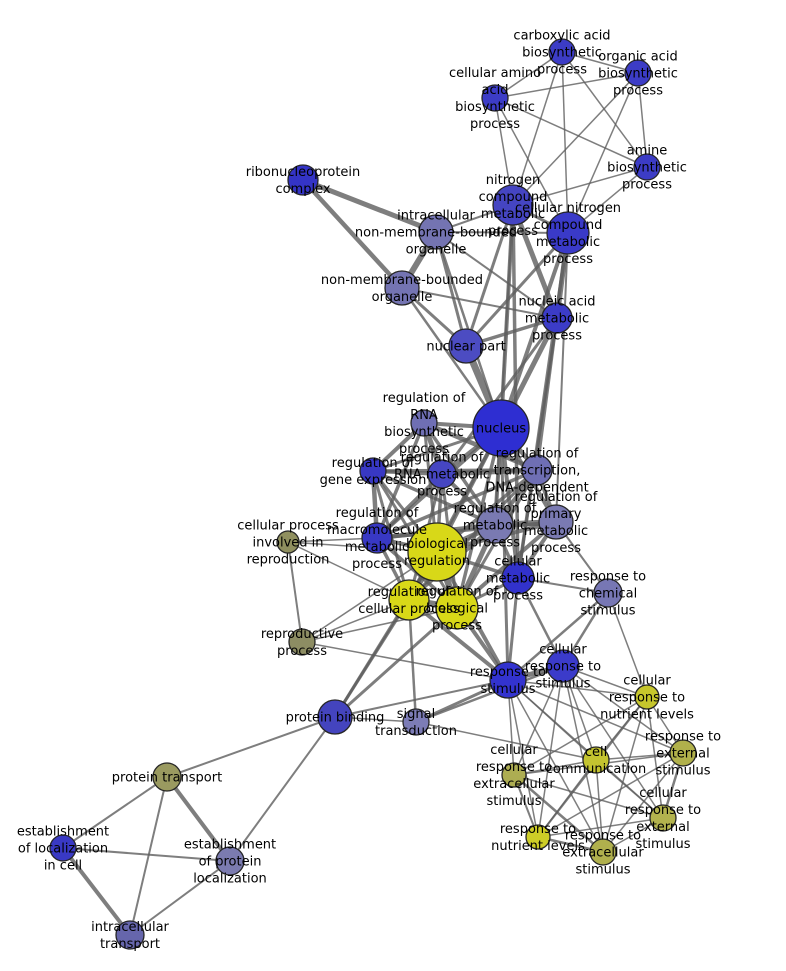 The width and height of the screenshot is (786, 971). I want to click on graph-node-organicacid, so click(638, 73).